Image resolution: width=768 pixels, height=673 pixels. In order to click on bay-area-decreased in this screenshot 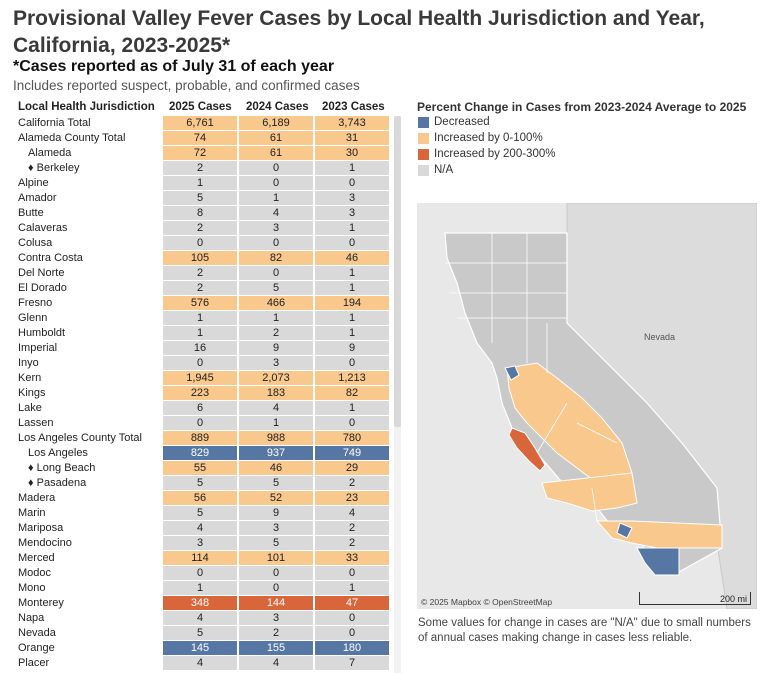, I will do `click(512, 373)`.